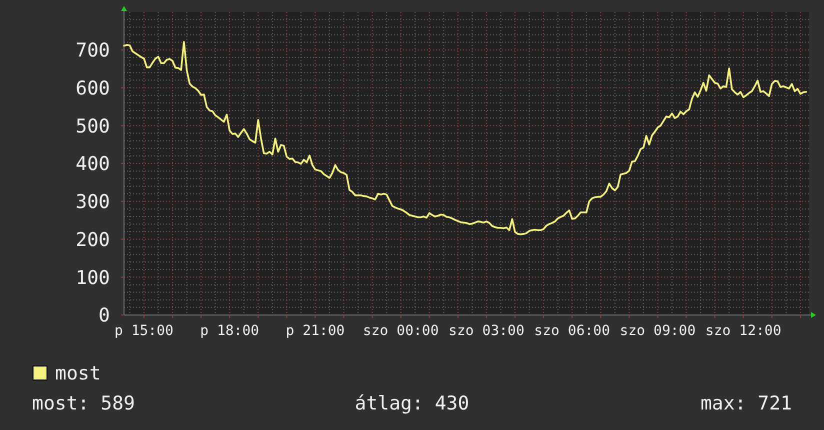  I want to click on legend-label: most, so click(78, 373).